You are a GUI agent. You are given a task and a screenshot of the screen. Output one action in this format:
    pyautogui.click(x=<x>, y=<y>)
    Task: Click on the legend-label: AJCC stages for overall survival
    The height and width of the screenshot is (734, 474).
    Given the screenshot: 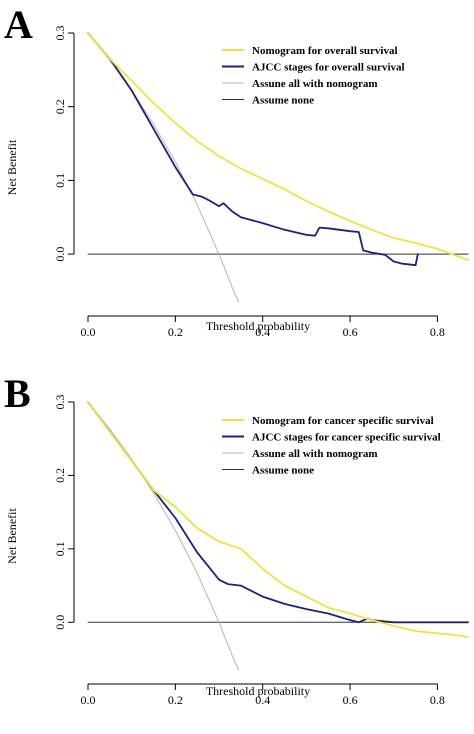 What is the action you would take?
    pyautogui.click(x=328, y=68)
    